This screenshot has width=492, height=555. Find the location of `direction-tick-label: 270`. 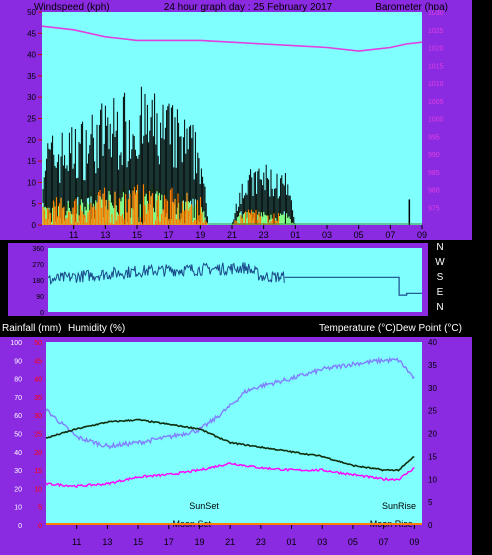

direction-tick-label: 270 is located at coordinates (38, 265).